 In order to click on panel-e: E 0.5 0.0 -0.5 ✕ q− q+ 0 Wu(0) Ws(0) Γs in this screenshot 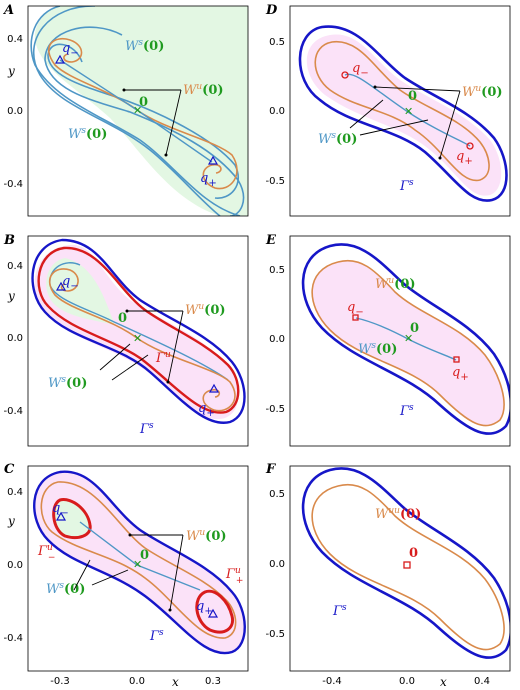, I will do `click(388, 340)`.